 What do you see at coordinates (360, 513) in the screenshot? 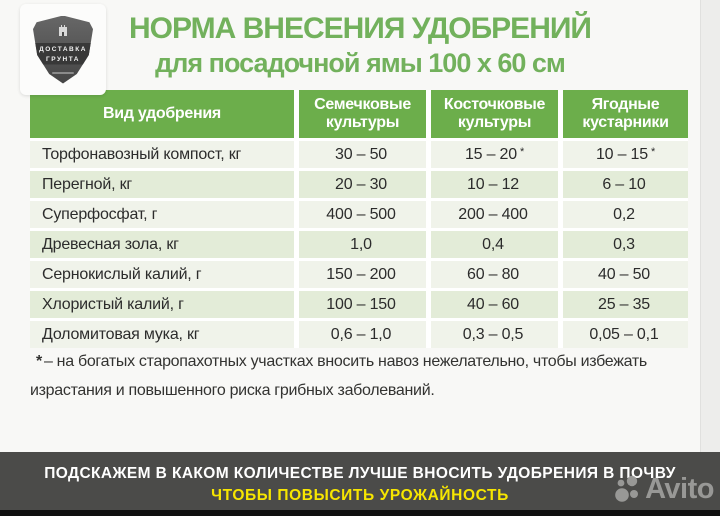
I see `bottom-black-strip` at bounding box center [360, 513].